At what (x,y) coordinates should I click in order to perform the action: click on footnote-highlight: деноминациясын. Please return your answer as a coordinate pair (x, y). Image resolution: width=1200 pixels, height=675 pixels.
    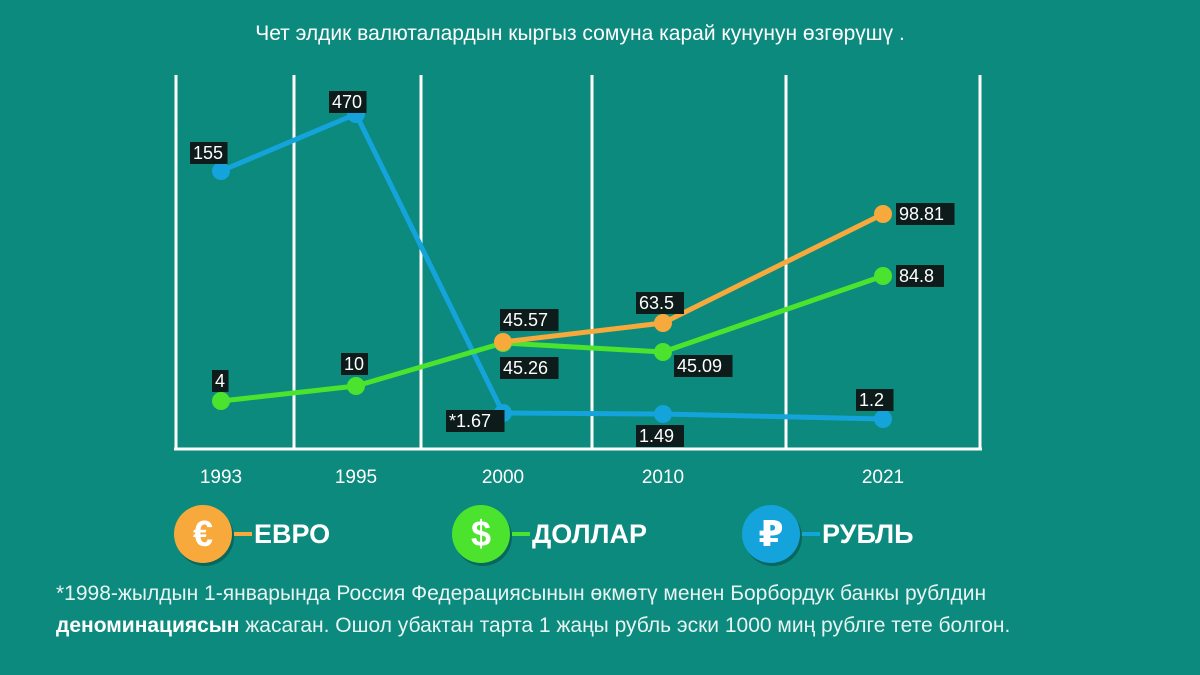
    Looking at the image, I should click on (148, 625).